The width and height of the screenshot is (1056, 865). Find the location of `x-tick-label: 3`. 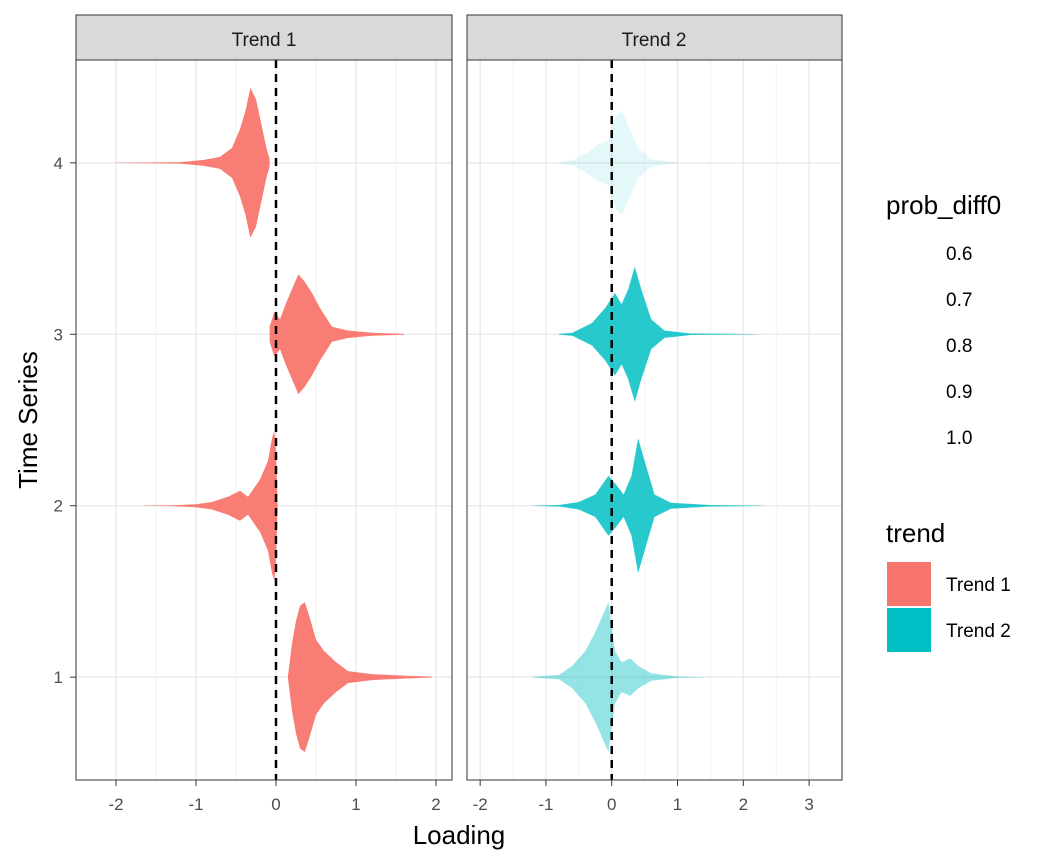

x-tick-label: 3 is located at coordinates (808, 804).